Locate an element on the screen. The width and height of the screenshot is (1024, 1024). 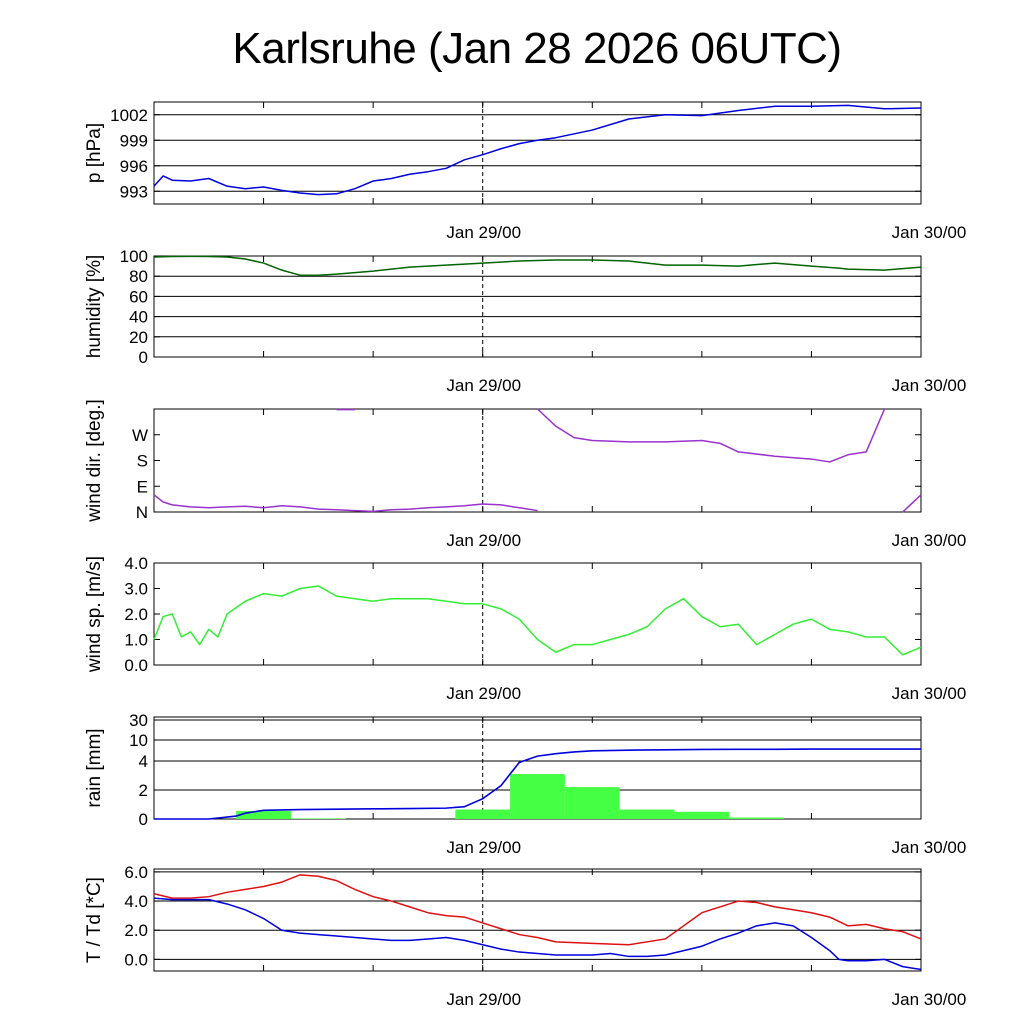
humidity-ytick-label: 0 is located at coordinates (143, 357).